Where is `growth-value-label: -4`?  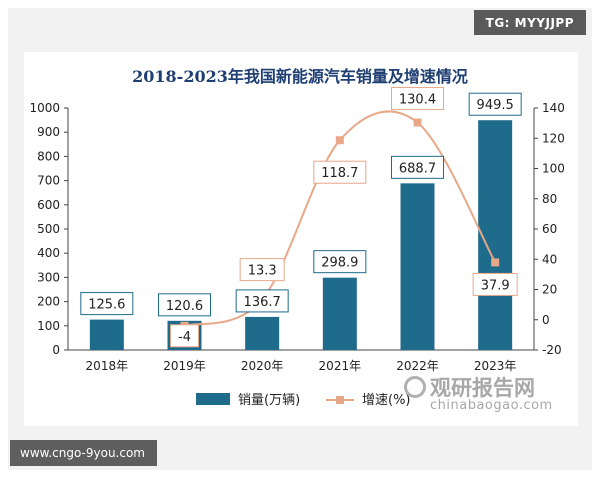 growth-value-label: -4 is located at coordinates (184, 337).